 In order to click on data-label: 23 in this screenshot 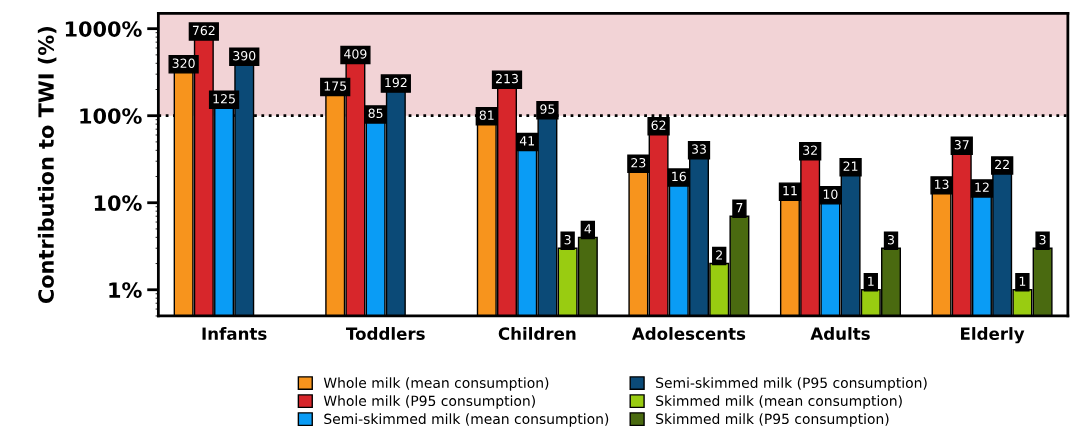, I will do `click(638, 162)`.